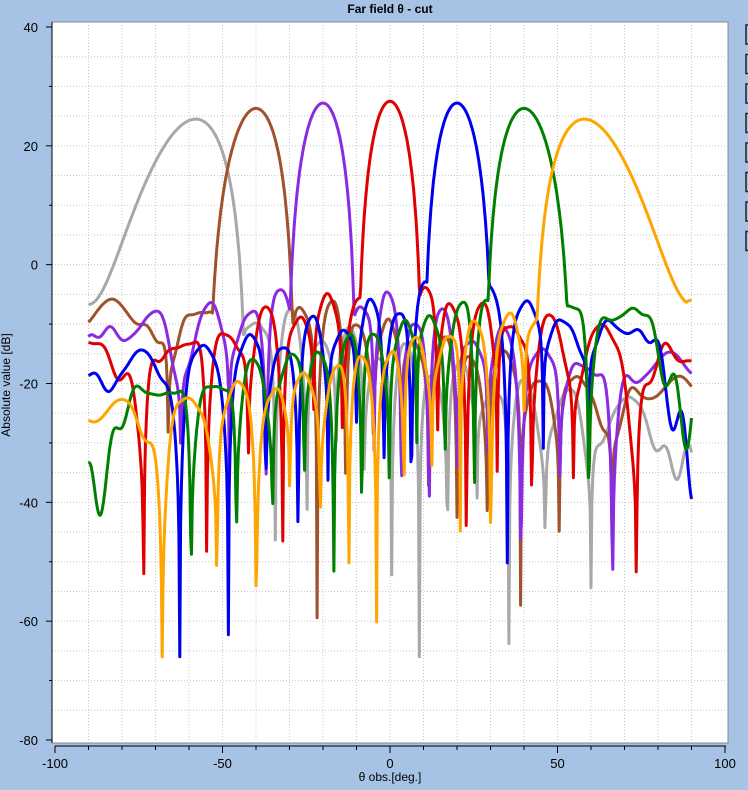 The image size is (748, 790). Describe the element at coordinates (390, 777) in the screenshot. I see `x-axis-label: θ obs.[deg.]` at that location.